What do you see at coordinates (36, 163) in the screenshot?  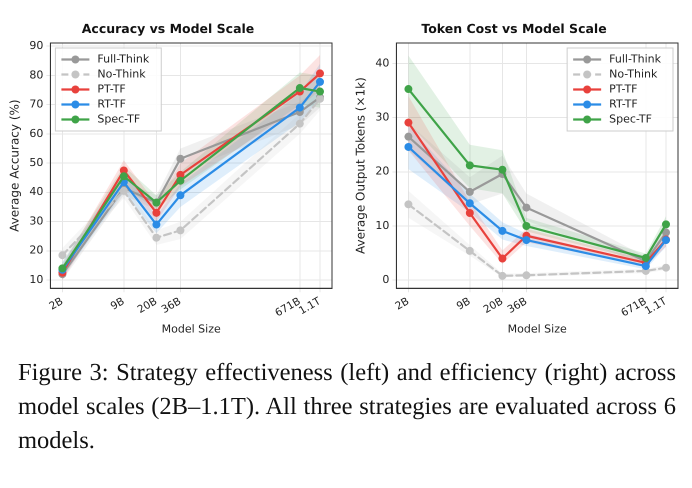 I see `y-tick-label: 50` at bounding box center [36, 163].